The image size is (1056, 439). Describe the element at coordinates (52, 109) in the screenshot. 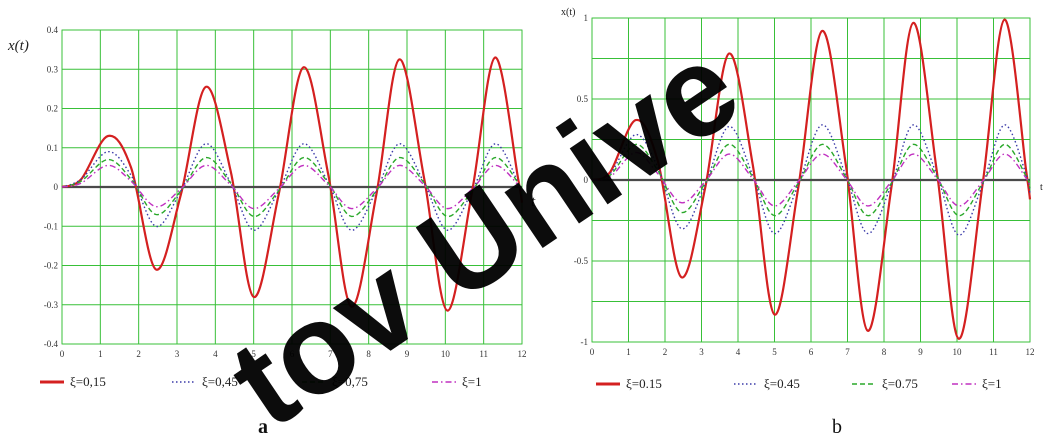

I see `y-tick-label: 0.2` at that location.